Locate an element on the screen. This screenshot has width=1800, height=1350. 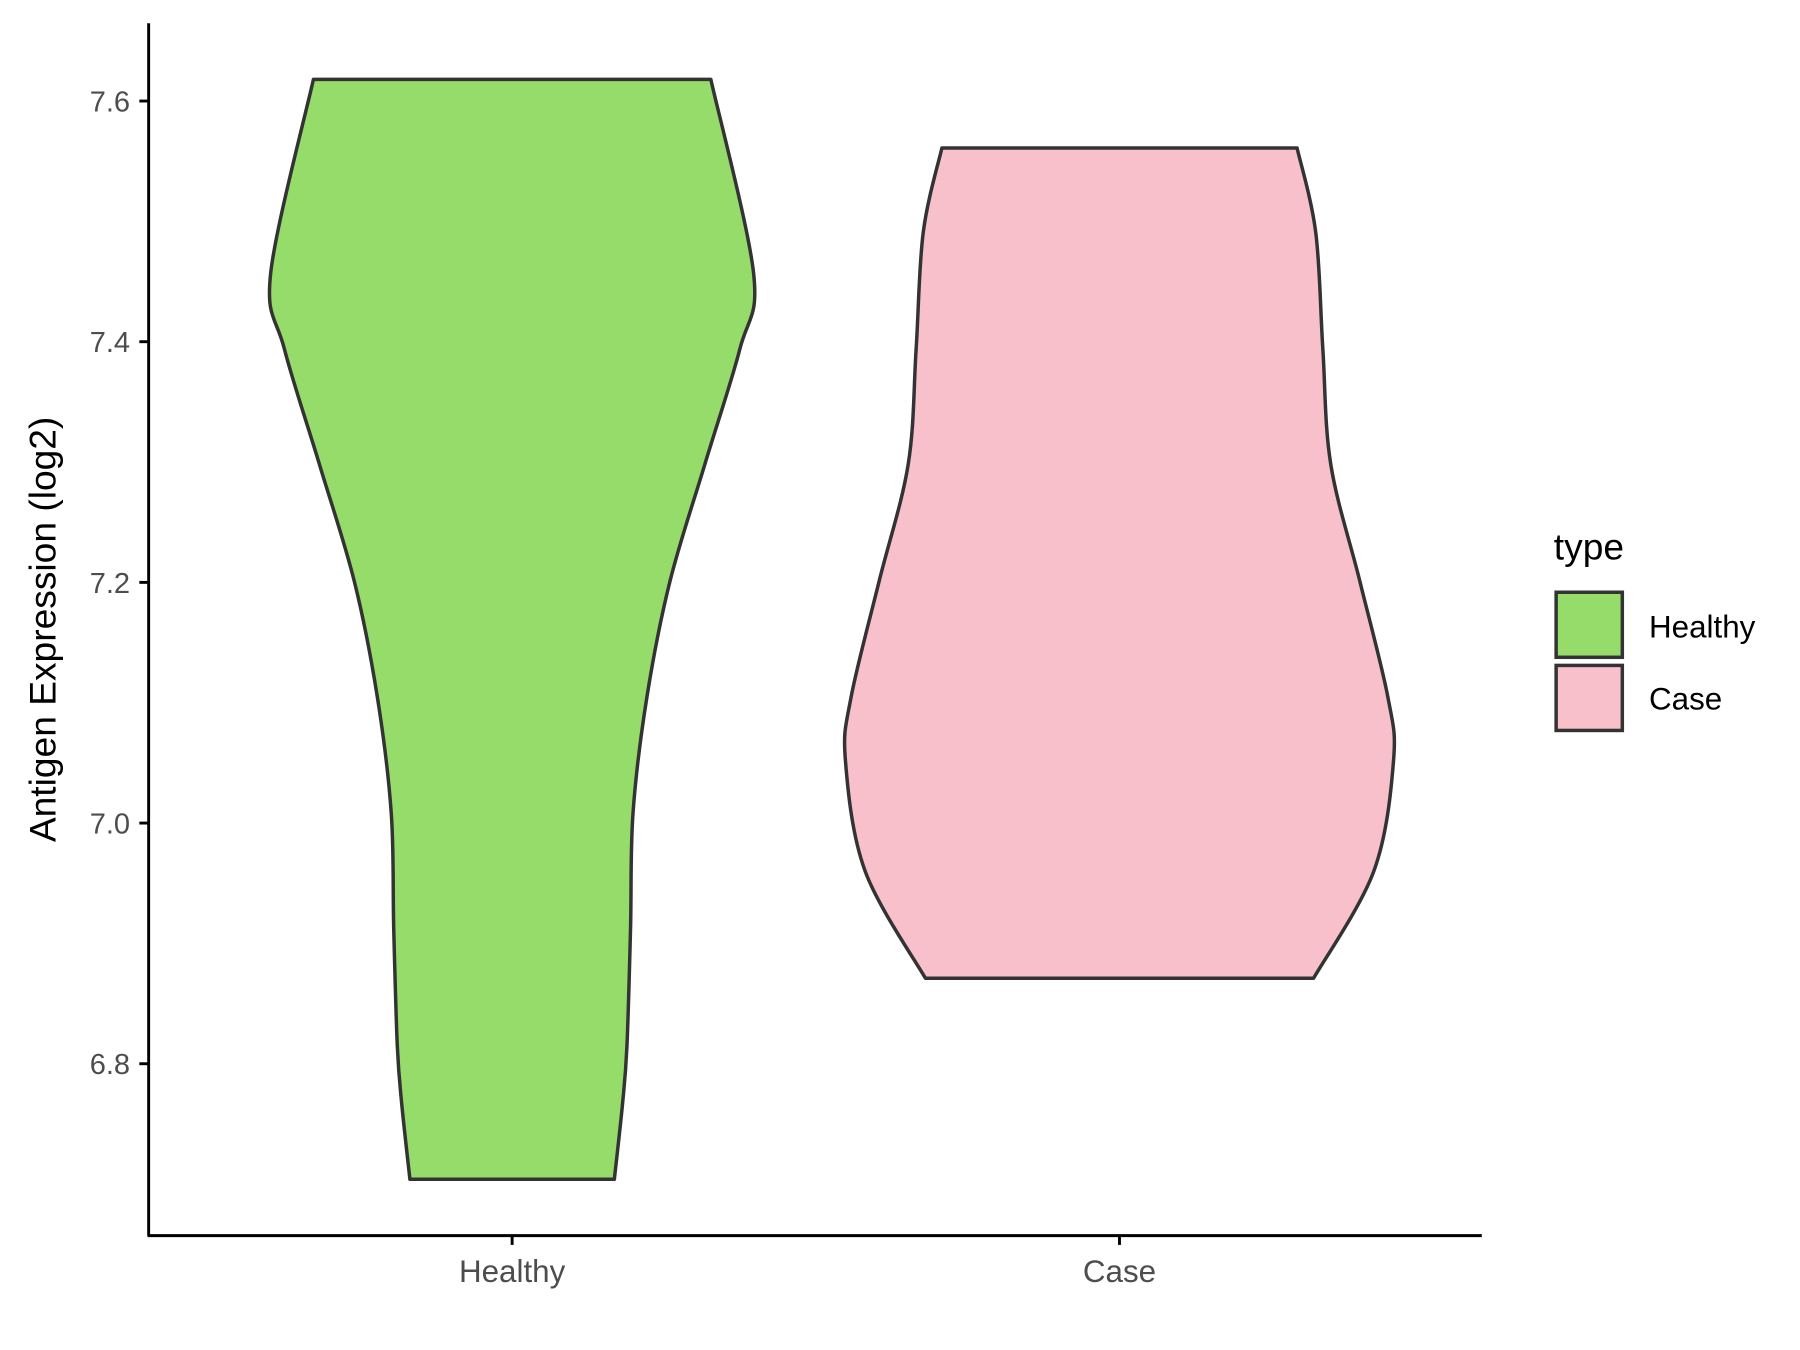
x-tick-label-case: Case is located at coordinates (1119, 1271).